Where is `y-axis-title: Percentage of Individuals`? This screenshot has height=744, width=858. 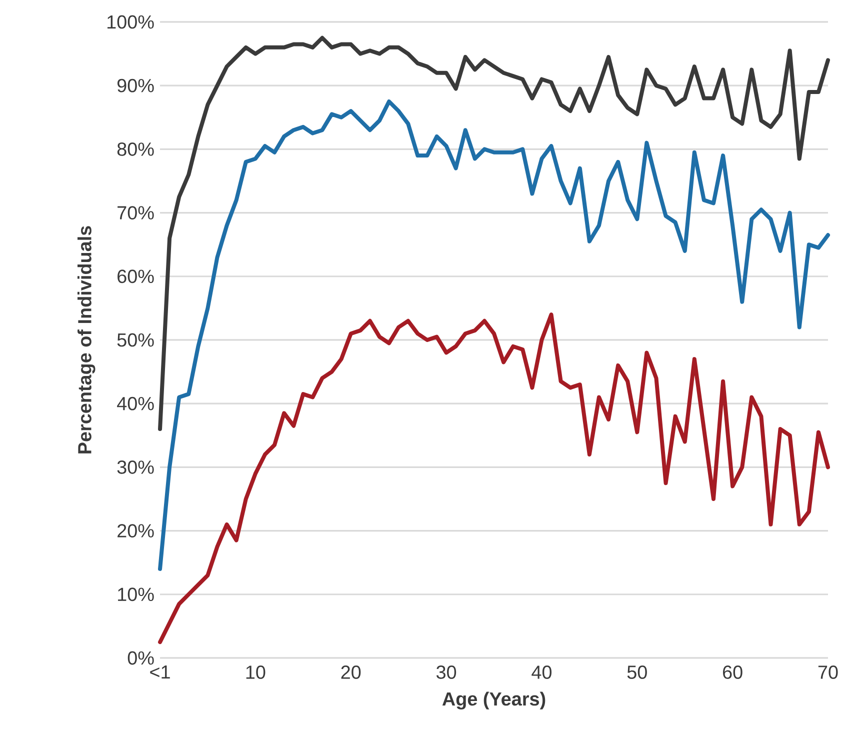
y-axis-title: Percentage of Individuals is located at coordinates (87, 340).